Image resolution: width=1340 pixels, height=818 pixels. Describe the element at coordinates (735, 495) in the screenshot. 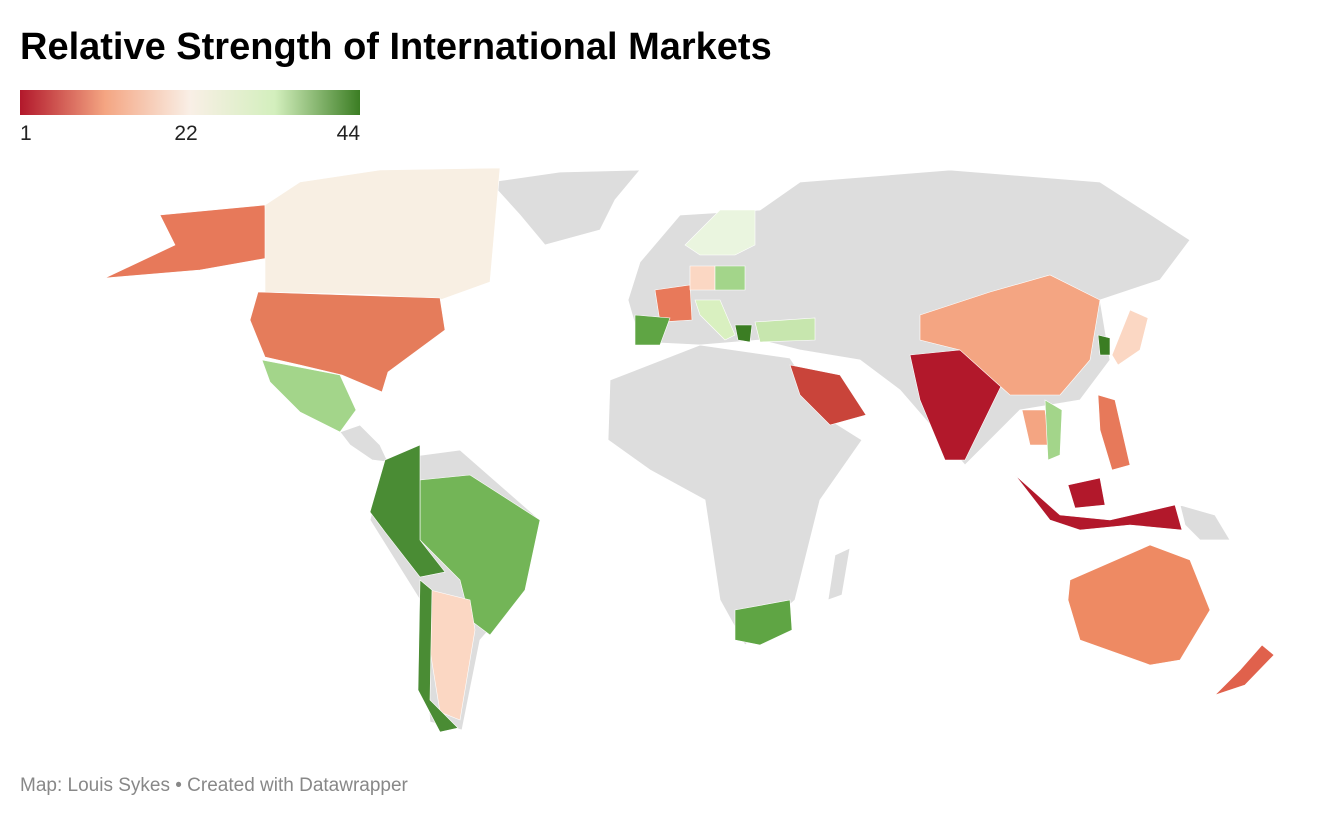

I see `africa` at that location.